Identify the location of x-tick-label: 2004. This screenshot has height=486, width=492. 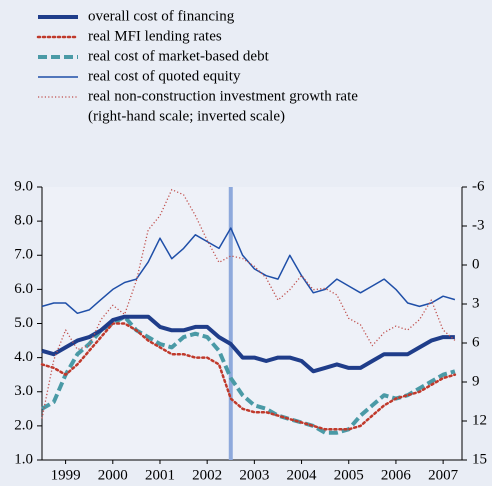
(302, 475).